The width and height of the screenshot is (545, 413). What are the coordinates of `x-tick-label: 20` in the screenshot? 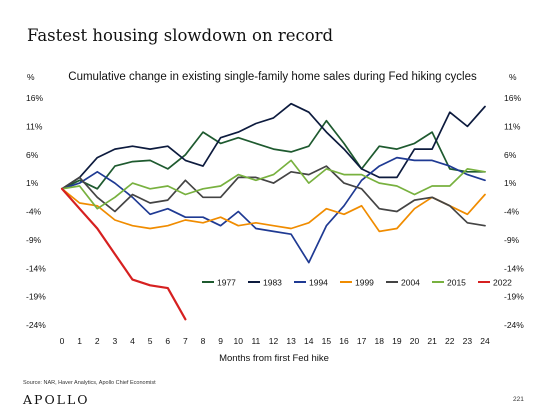 It's located at (415, 341).